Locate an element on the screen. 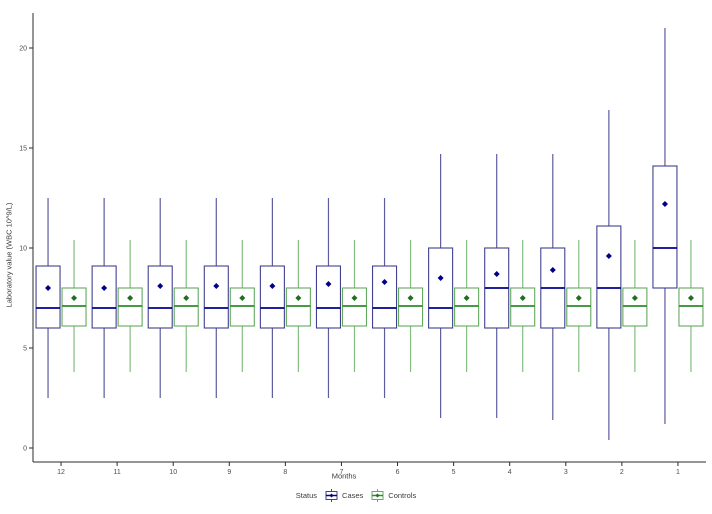  x-axis-title: Months is located at coordinates (344, 476).